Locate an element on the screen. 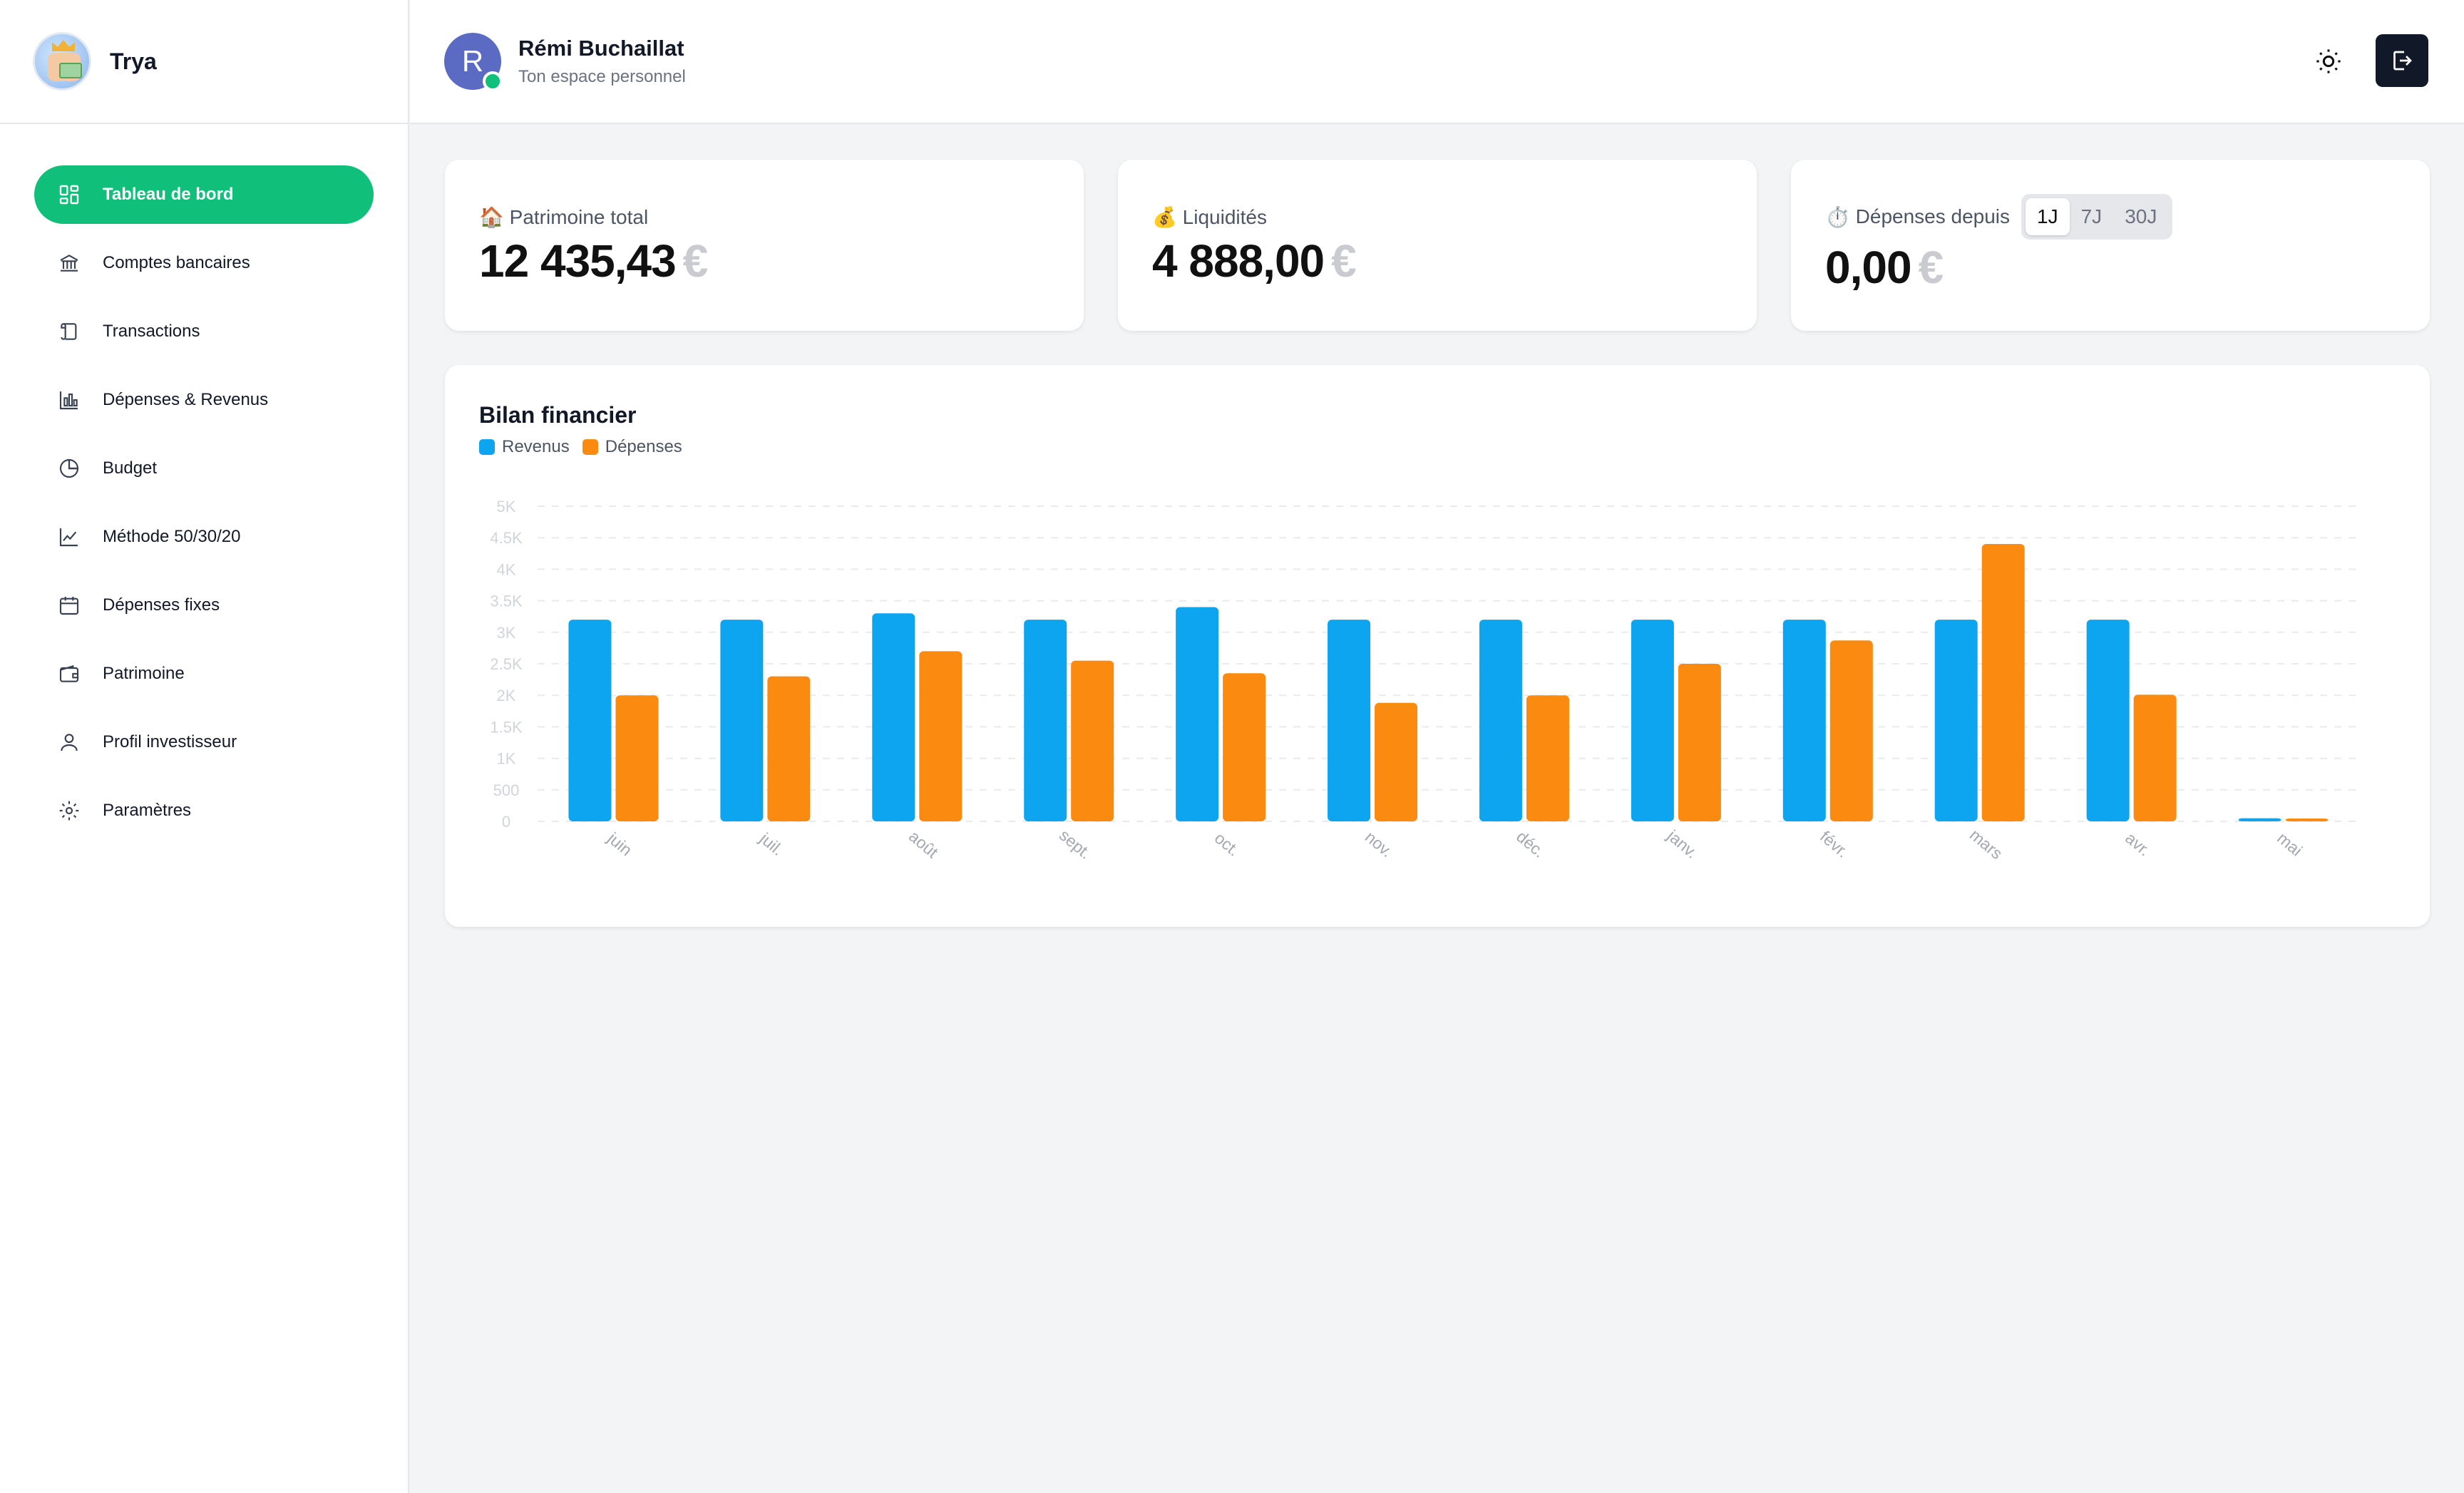 This screenshot has height=1493, width=2464. sidebar-item-depenses-revenus: Dépenses & Revenus is located at coordinates (204, 400).